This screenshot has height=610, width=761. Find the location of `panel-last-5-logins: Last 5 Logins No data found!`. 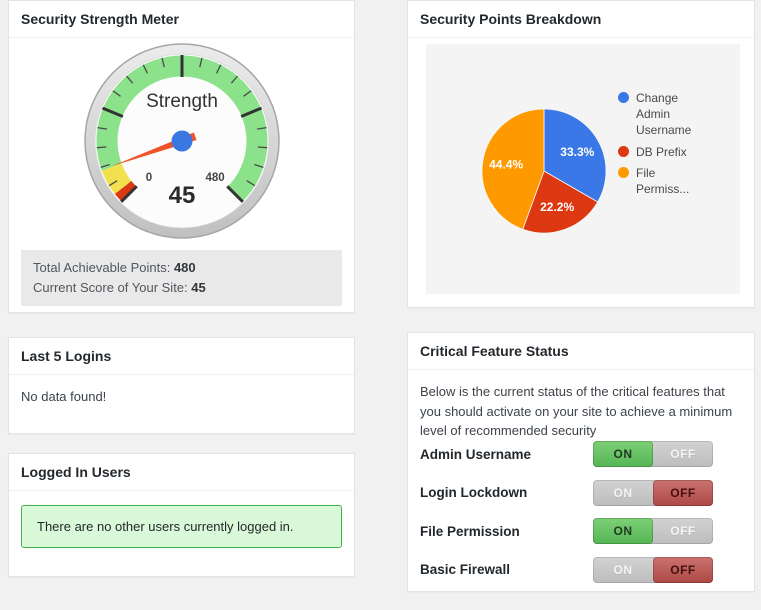

panel-last-5-logins: Last 5 Logins No data found! is located at coordinates (181, 385).